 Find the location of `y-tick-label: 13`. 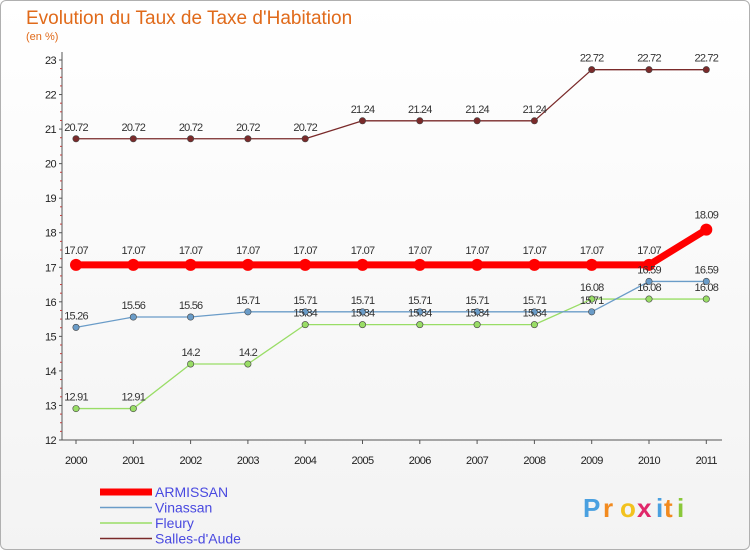

y-tick-label: 13 is located at coordinates (51, 406).